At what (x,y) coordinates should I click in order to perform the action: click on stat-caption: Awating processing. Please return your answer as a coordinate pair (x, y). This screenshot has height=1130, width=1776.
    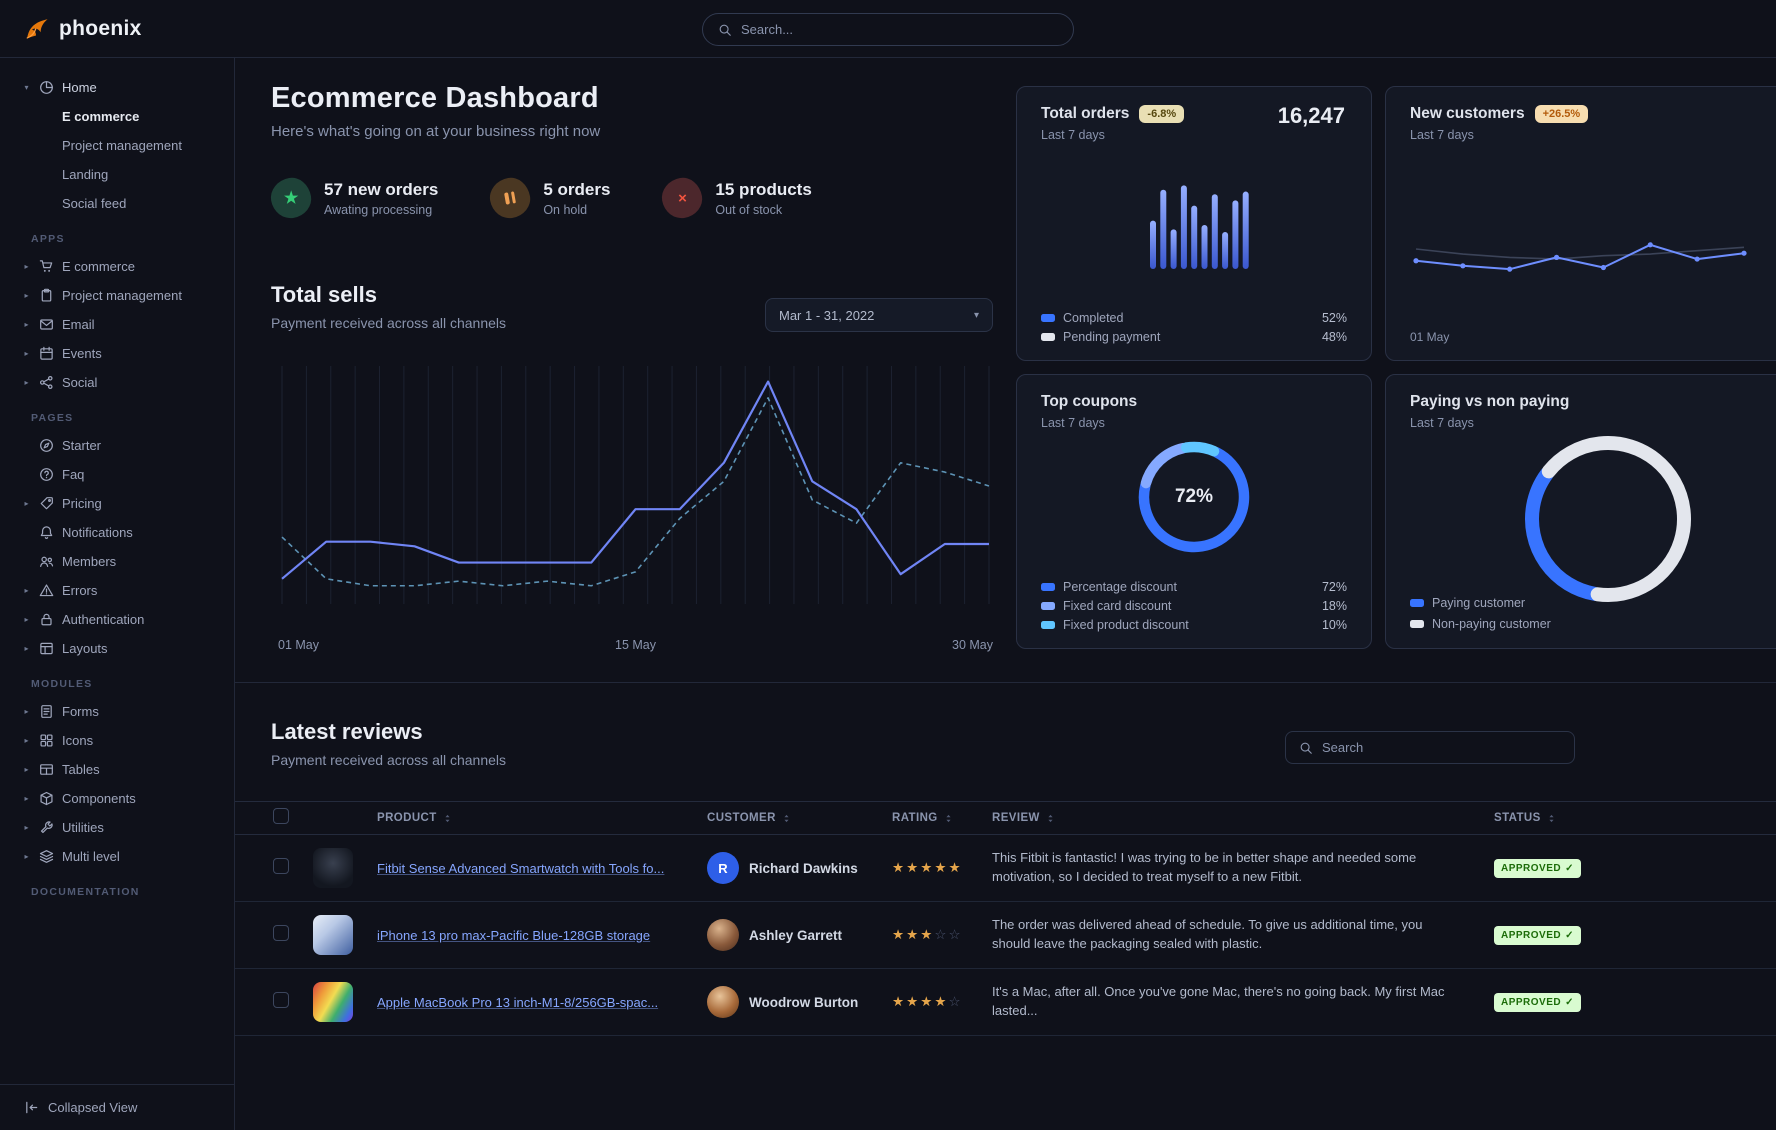
    Looking at the image, I should click on (378, 209).